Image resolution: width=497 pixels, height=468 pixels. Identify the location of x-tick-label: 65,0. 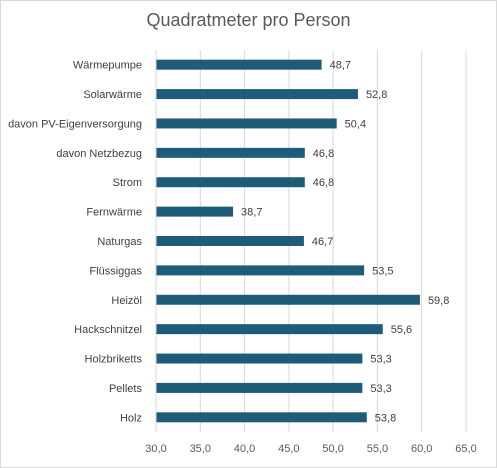
(465, 449).